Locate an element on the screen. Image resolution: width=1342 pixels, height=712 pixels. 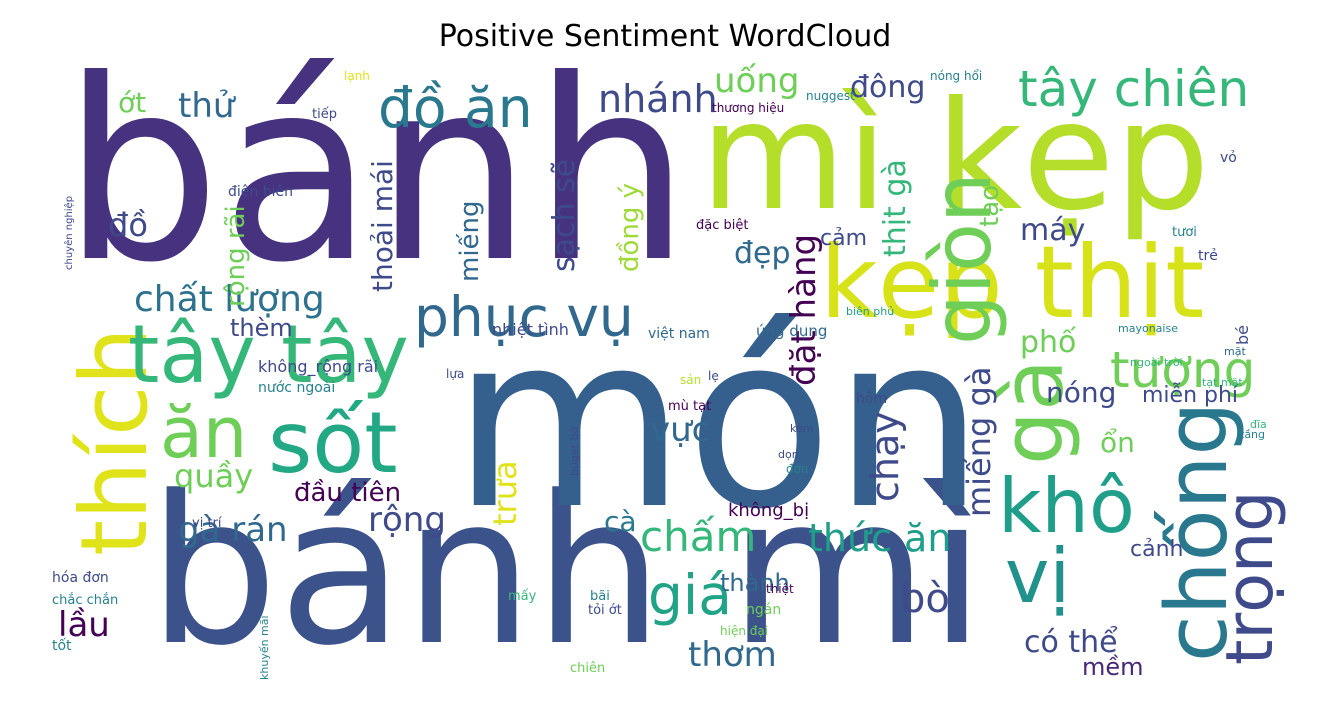
word: miếng is located at coordinates (470, 241).